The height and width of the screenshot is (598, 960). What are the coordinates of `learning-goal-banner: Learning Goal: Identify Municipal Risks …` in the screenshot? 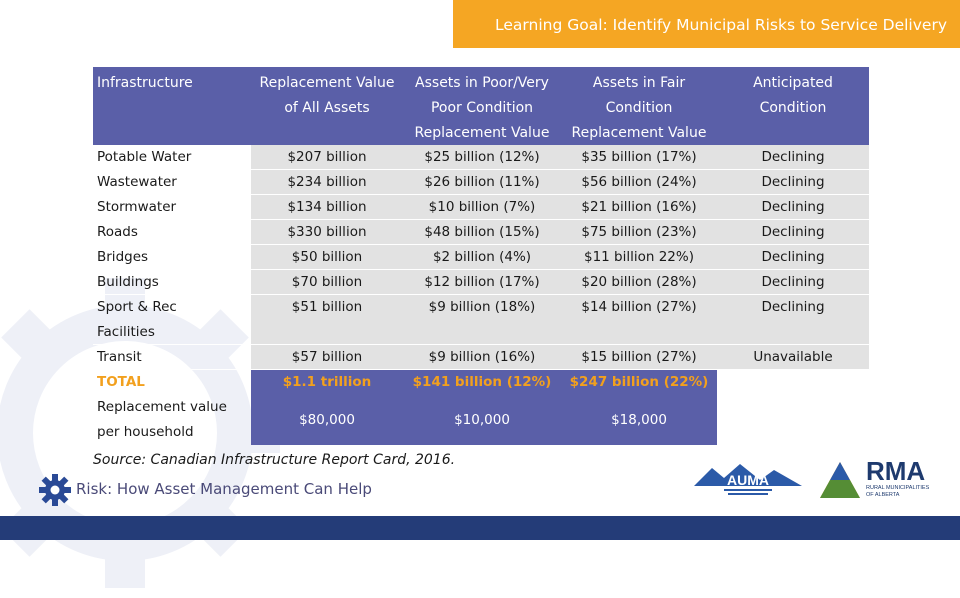 It's located at (706, 24).